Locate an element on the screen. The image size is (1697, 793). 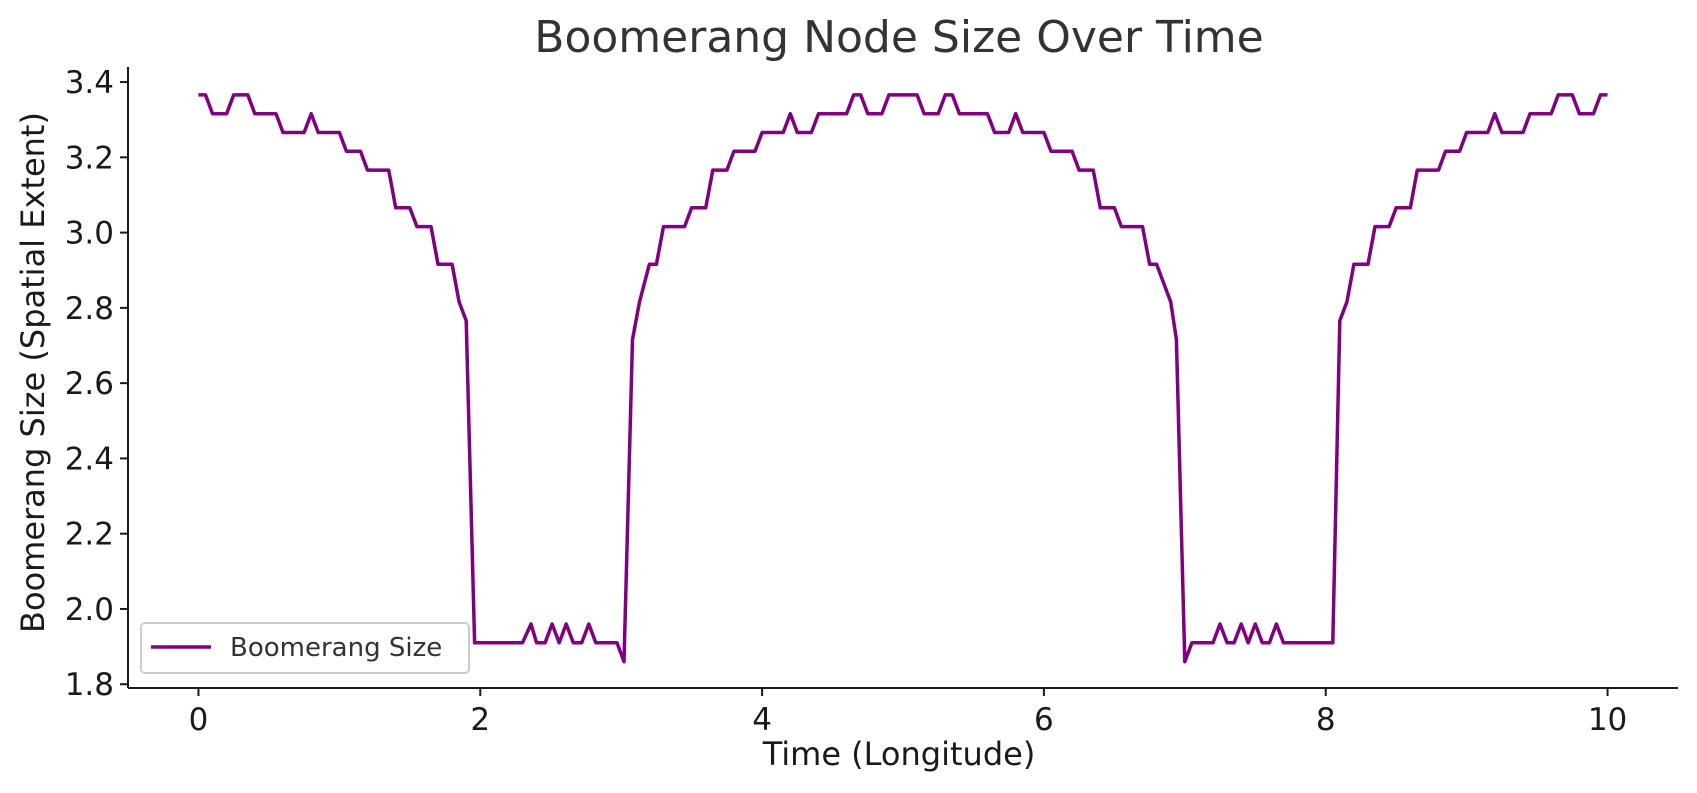
x-tick-label: 10 is located at coordinates (1607, 720).